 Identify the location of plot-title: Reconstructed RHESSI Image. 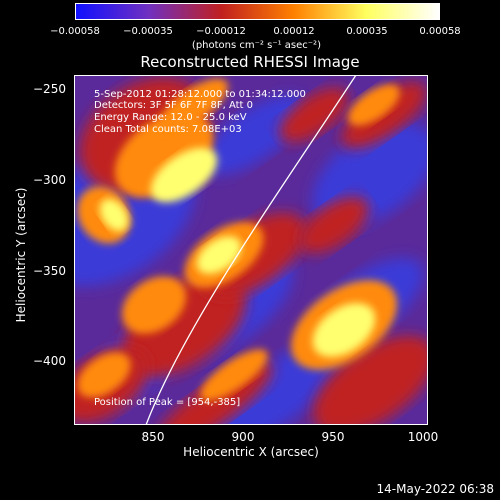
(250, 62).